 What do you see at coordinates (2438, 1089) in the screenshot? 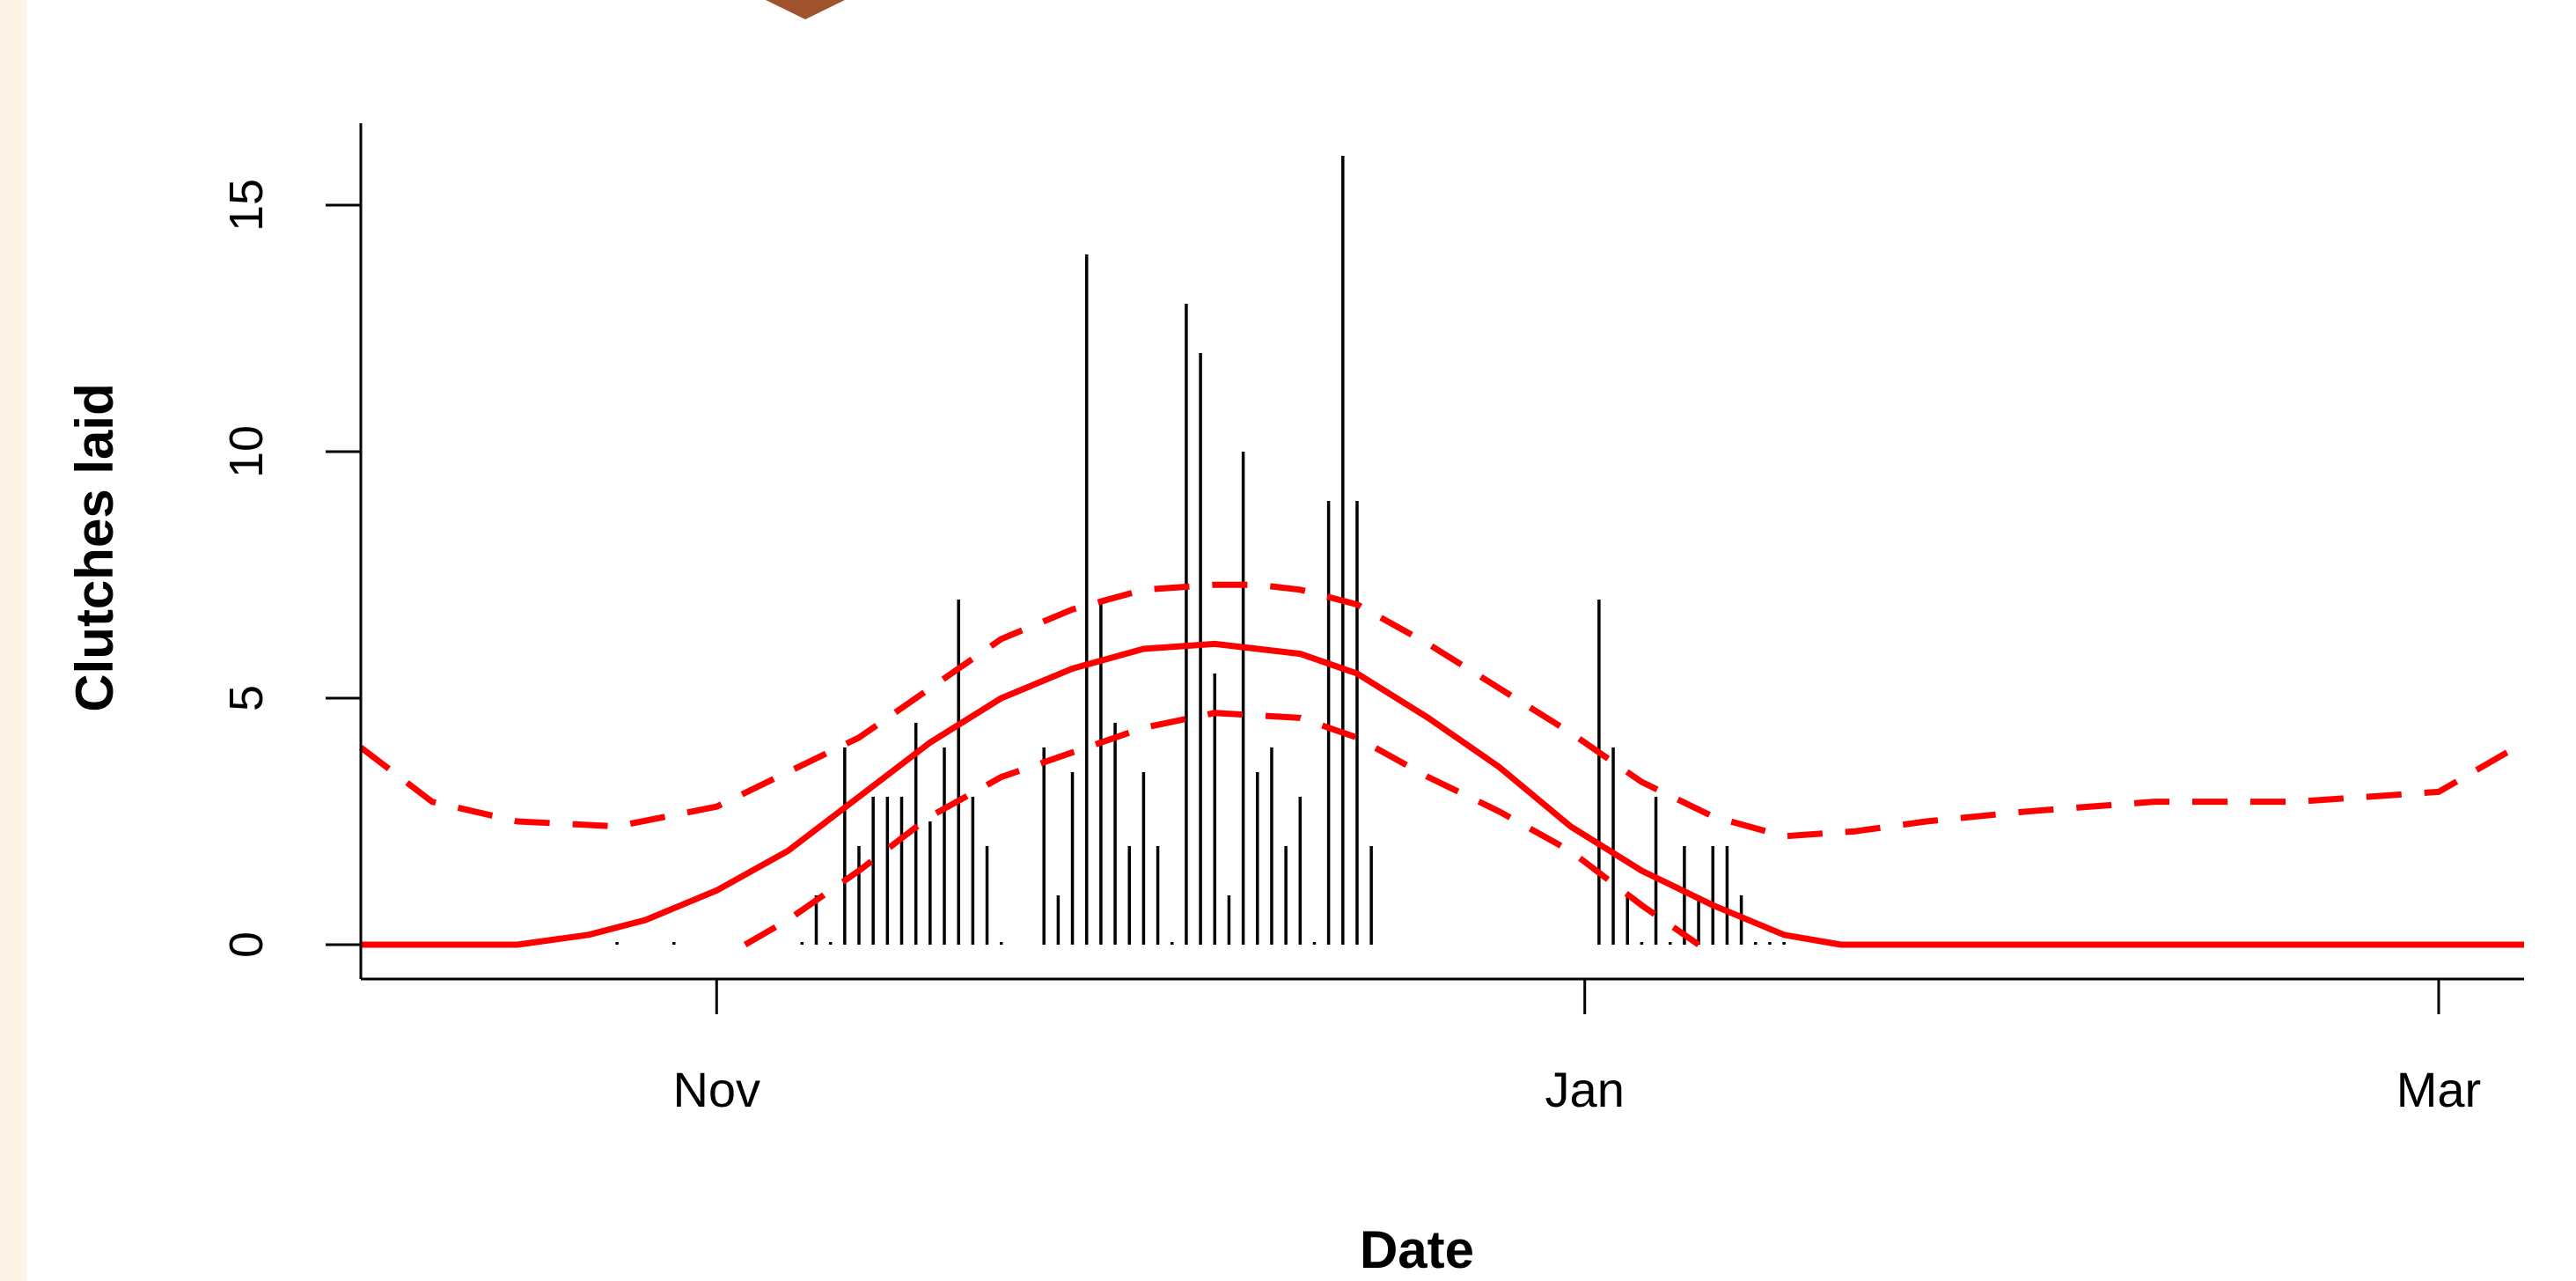
I see `x-tick-label: Mar` at bounding box center [2438, 1089].